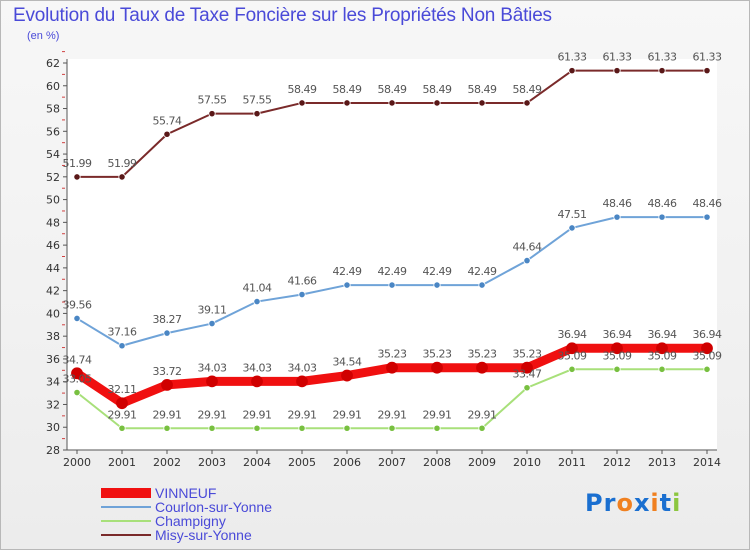 This screenshot has width=750, height=550. What do you see at coordinates (257, 462) in the screenshot?
I see `x-tick-label: 2004` at bounding box center [257, 462].